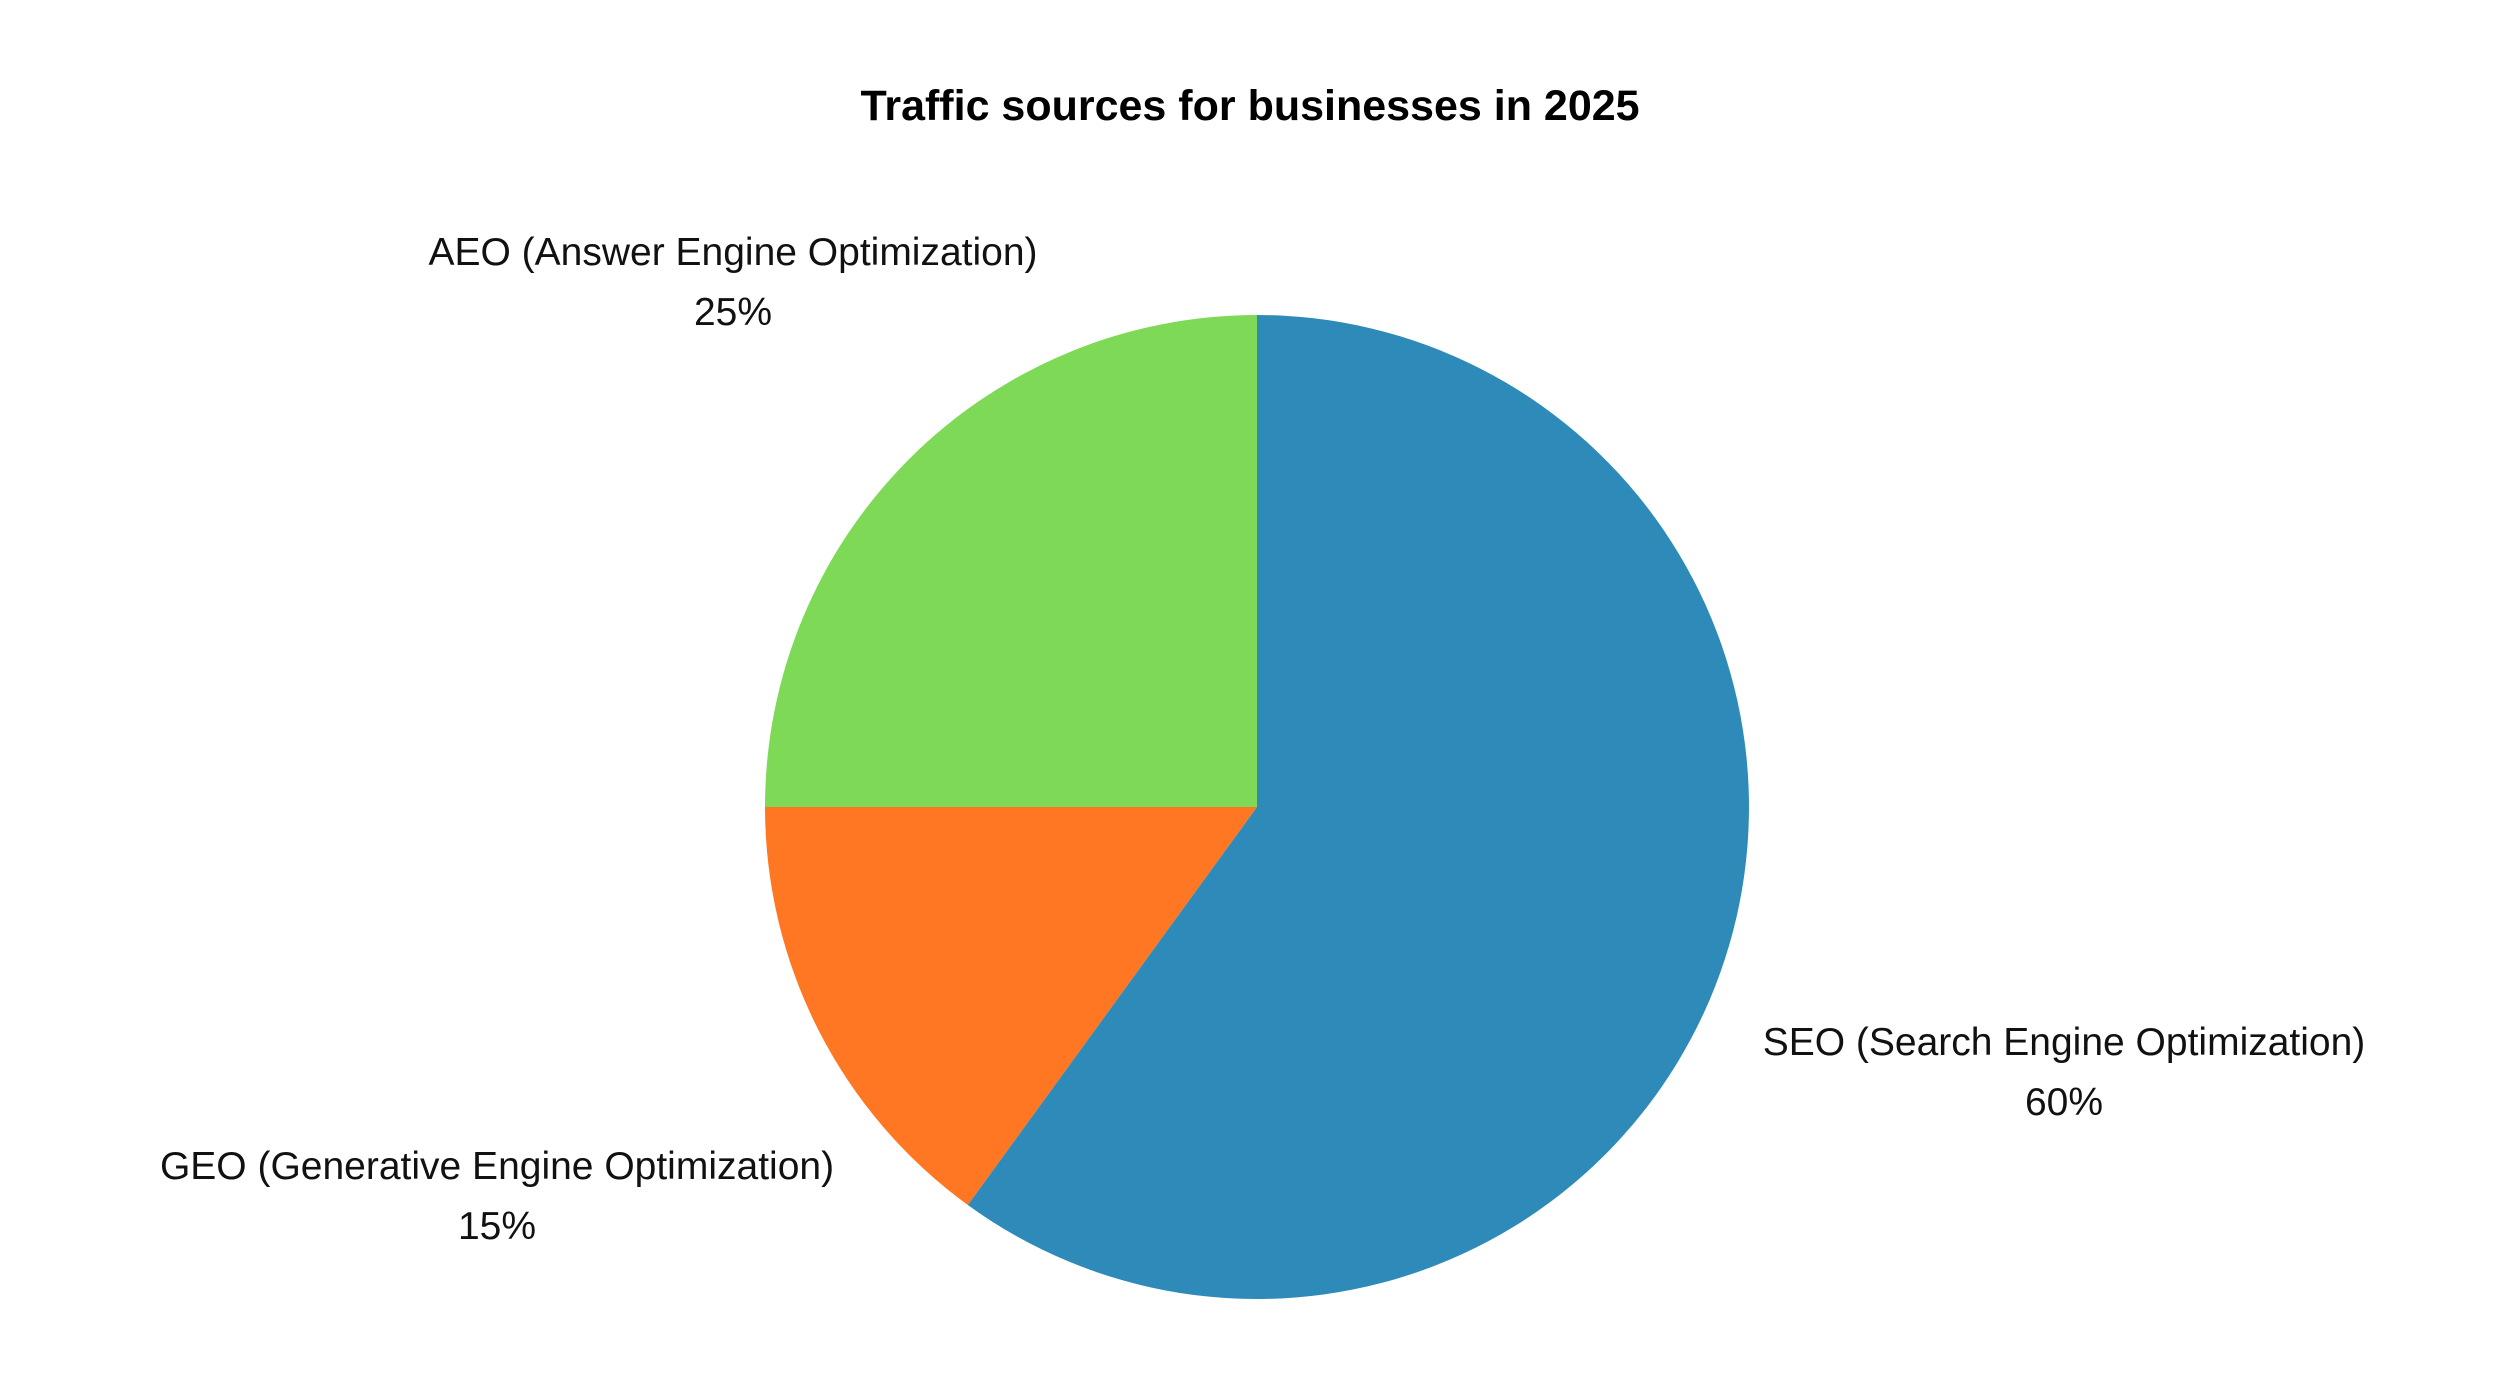  Describe the element at coordinates (732, 283) in the screenshot. I see `slice-label-aeo: AEO (Answer Engine Optimization) 25%` at that location.